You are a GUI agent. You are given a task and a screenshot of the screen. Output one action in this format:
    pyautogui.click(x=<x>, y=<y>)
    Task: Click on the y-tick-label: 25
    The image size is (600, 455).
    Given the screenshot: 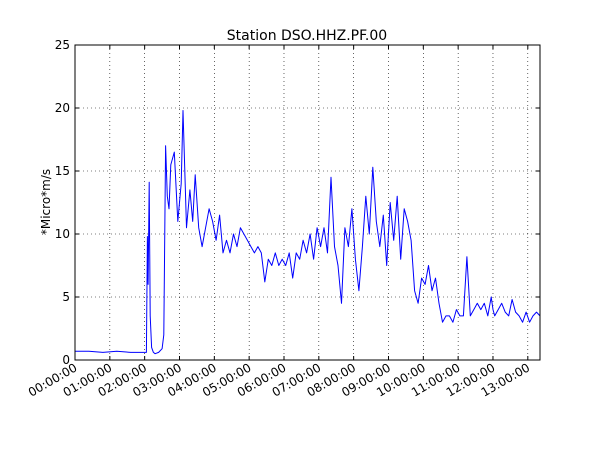 What is the action you would take?
    pyautogui.click(x=62, y=45)
    